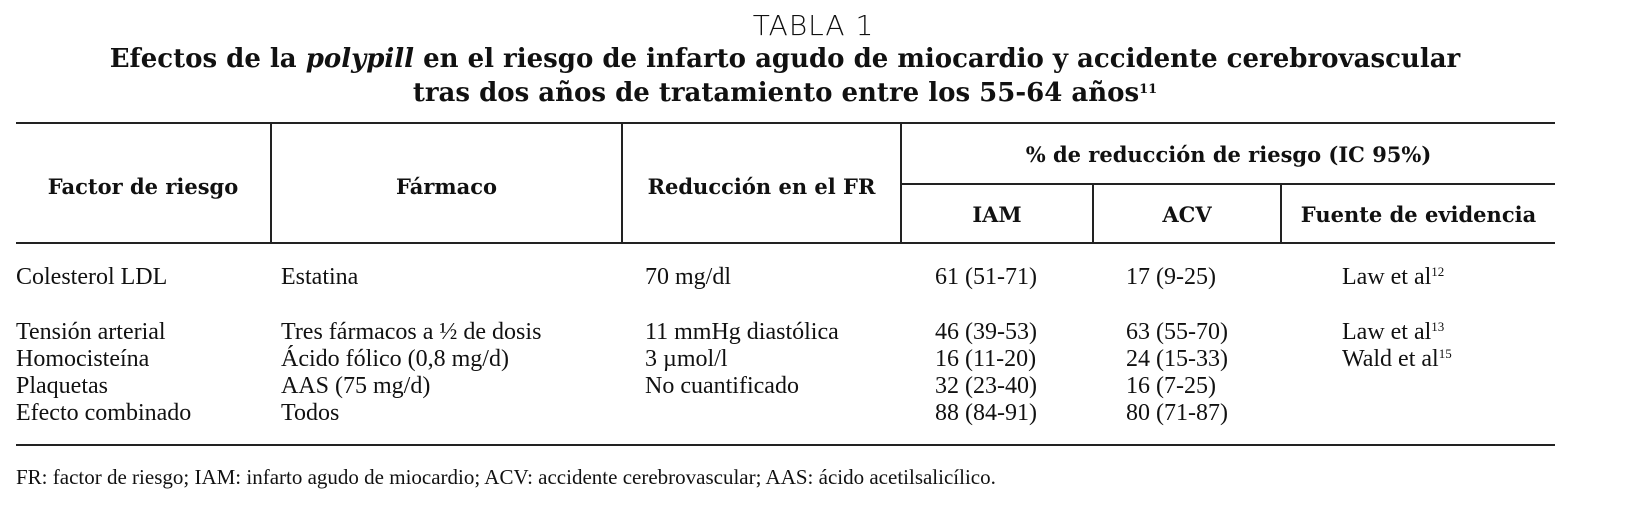 This screenshot has height=521, width=1627. What do you see at coordinates (1397, 359) in the screenshot?
I see `cell-source: Wald et al15` at bounding box center [1397, 359].